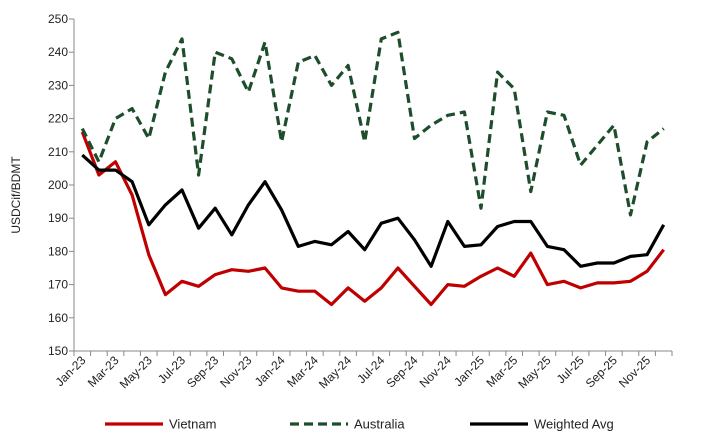 The width and height of the screenshot is (708, 443). I want to click on x-tick-label: Nov-25, so click(634, 371).